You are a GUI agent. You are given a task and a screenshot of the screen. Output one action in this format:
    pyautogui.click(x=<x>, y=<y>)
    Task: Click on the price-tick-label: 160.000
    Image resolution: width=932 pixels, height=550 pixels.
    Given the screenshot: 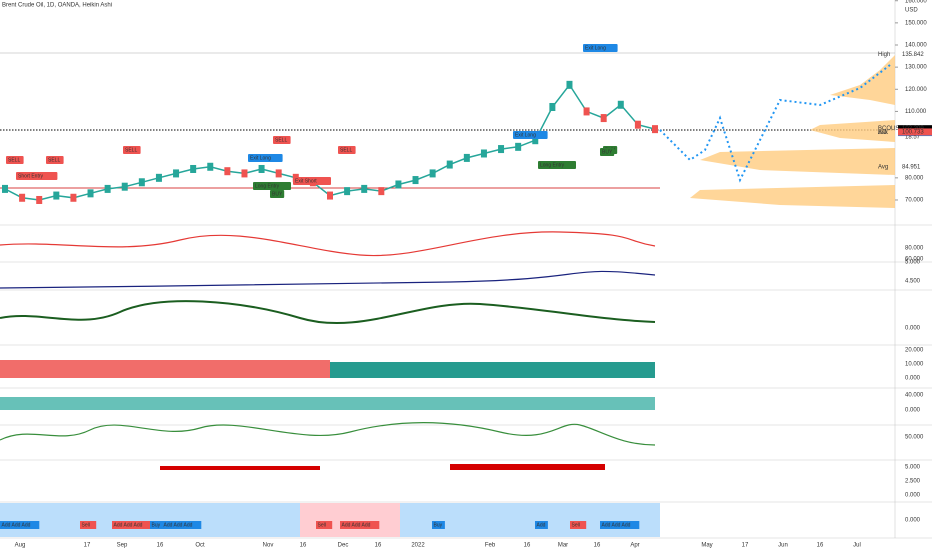 What is the action you would take?
    pyautogui.click(x=916, y=2)
    